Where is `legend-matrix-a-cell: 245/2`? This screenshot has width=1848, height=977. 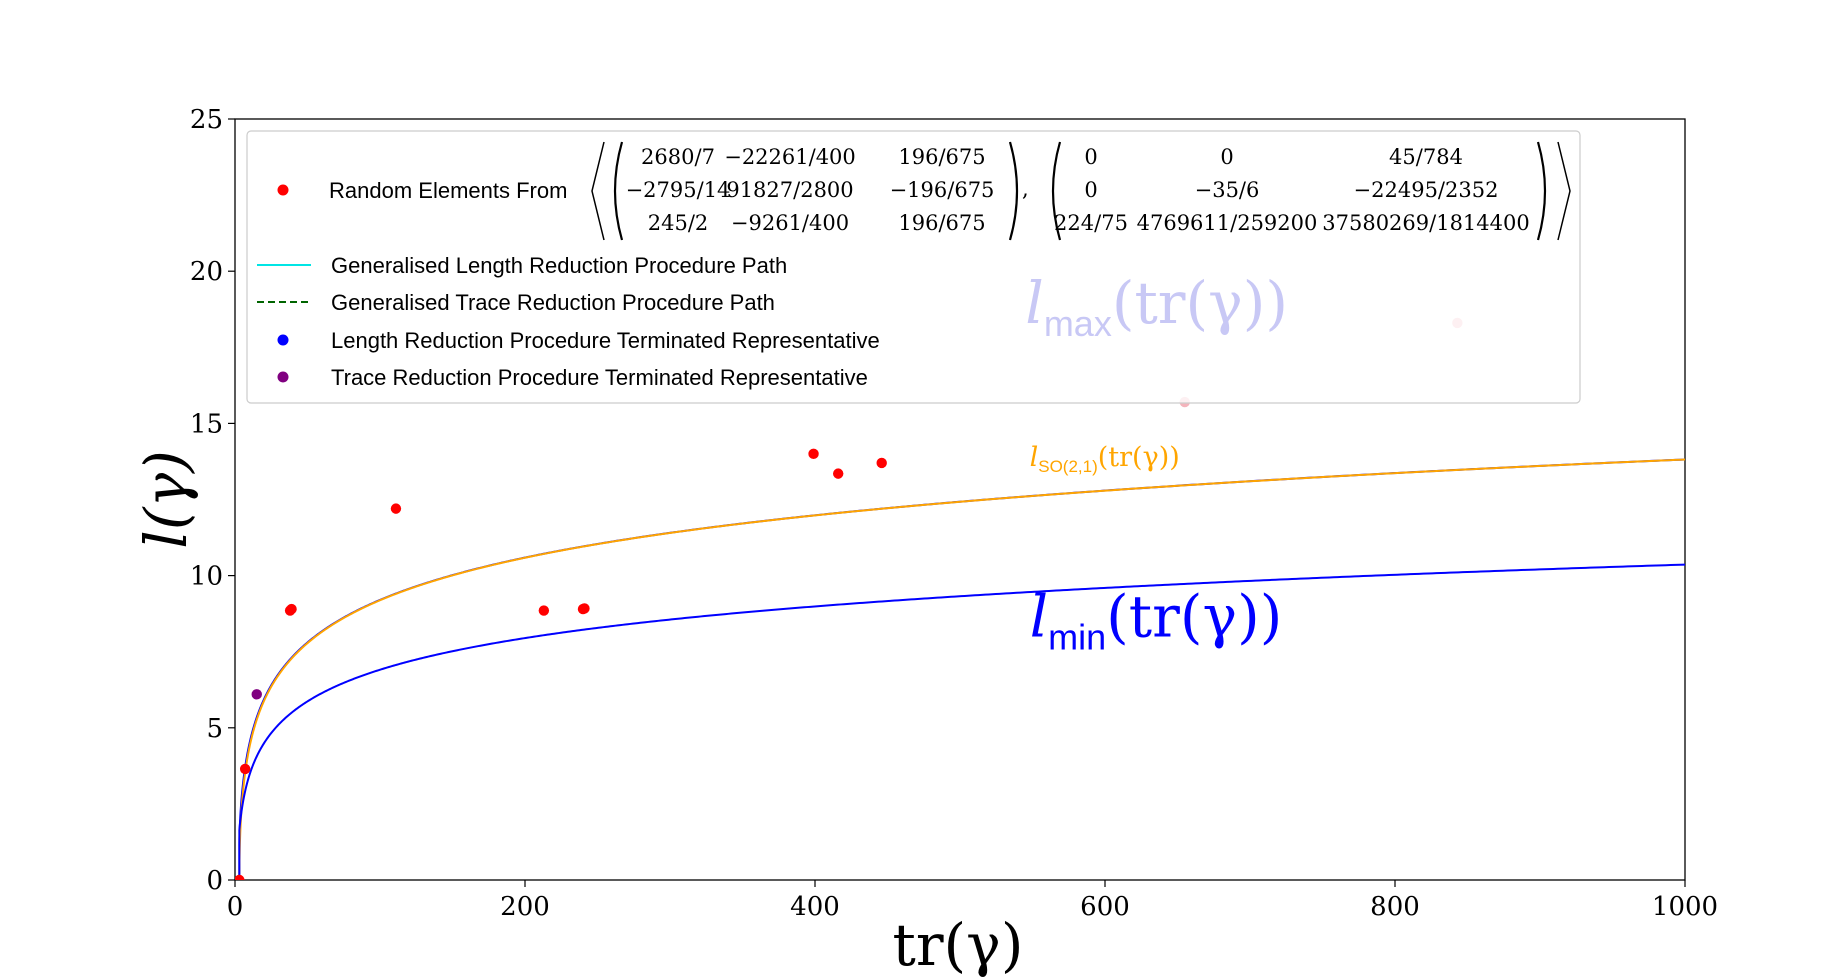 legend-matrix-a-cell: 245/2 is located at coordinates (678, 223).